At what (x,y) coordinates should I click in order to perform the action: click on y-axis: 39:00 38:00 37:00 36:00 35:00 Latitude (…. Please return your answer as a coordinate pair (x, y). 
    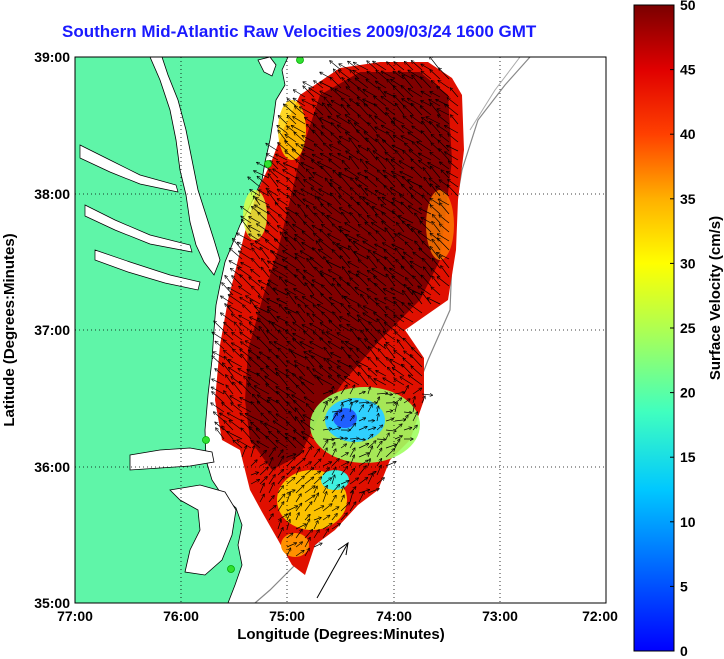
    Looking at the image, I should click on (35, 330).